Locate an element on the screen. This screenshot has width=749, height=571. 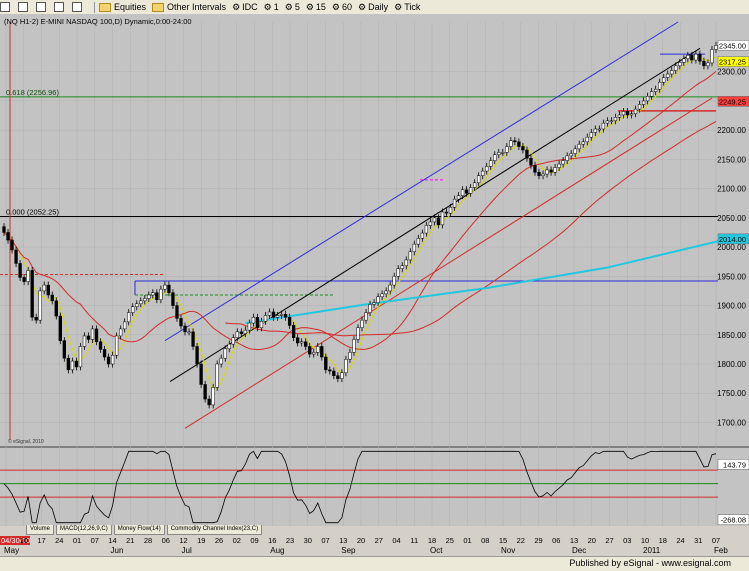
toolbar-equities: Equities is located at coordinates (122, 7).